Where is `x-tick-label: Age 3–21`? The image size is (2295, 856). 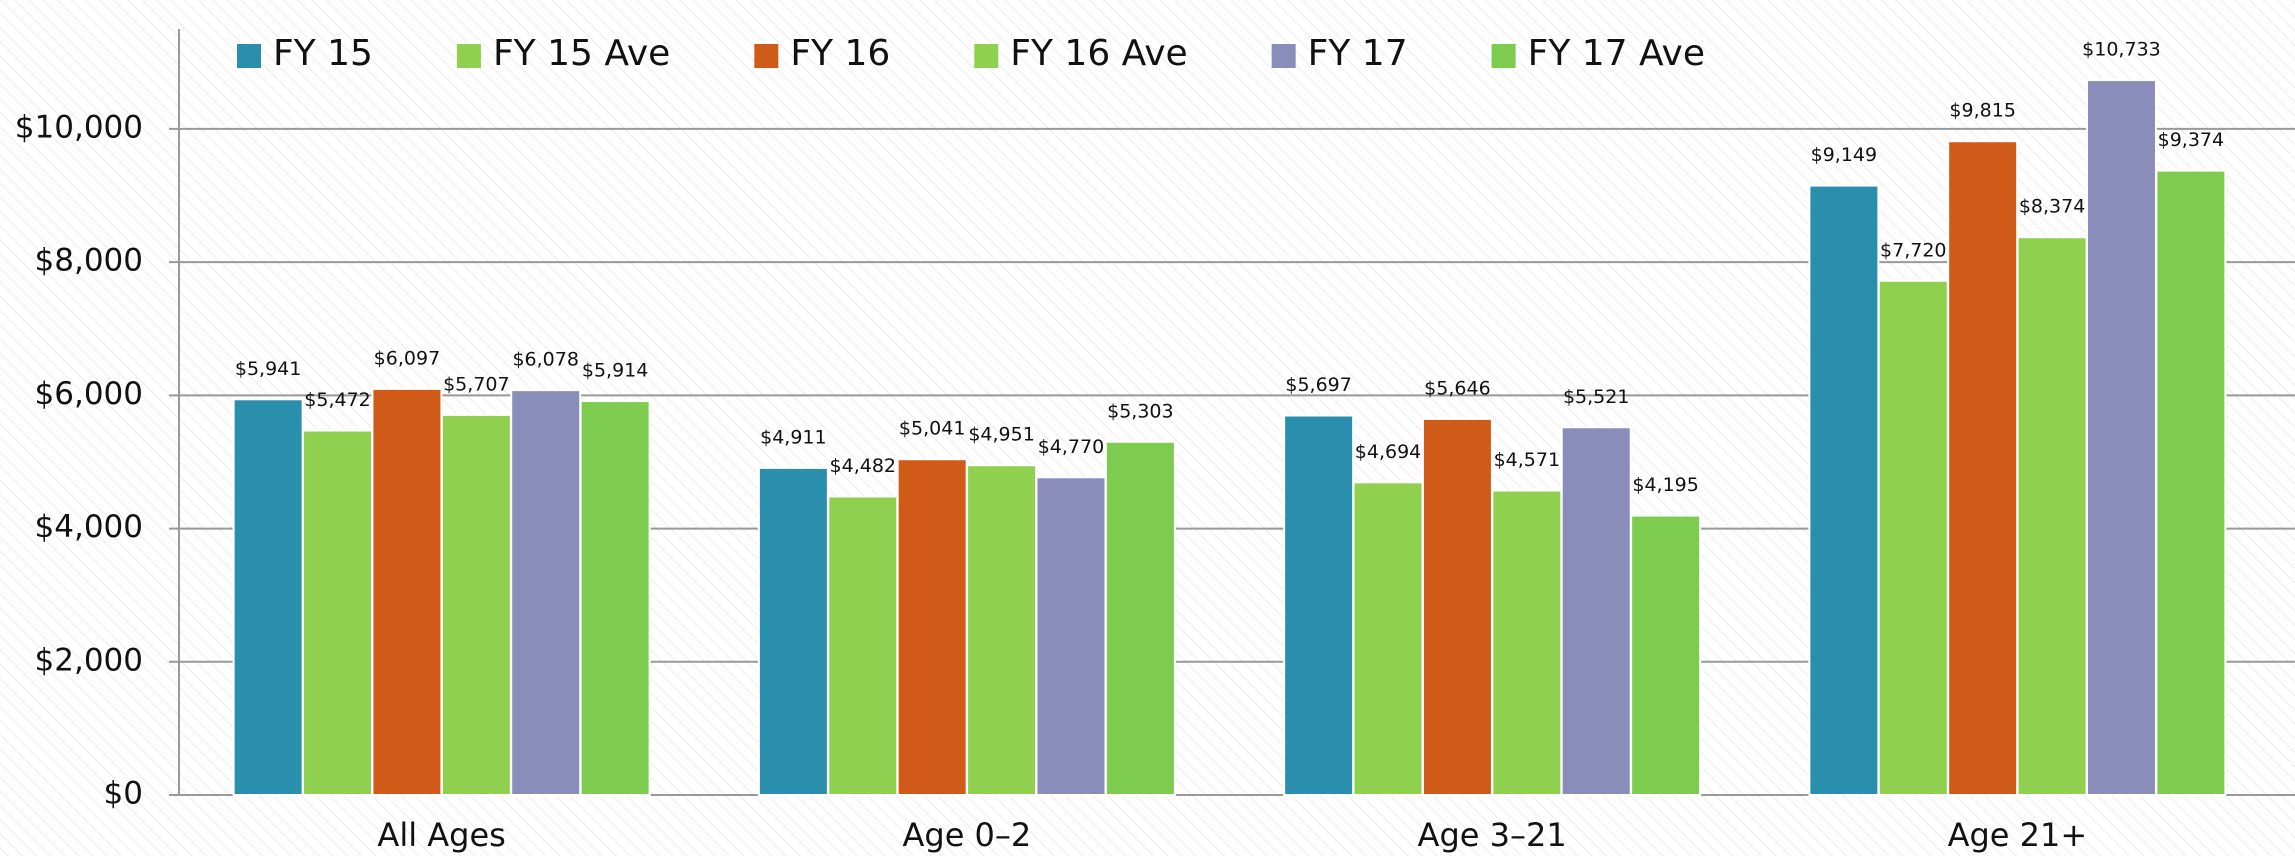
x-tick-label: Age 3–21 is located at coordinates (1492, 835).